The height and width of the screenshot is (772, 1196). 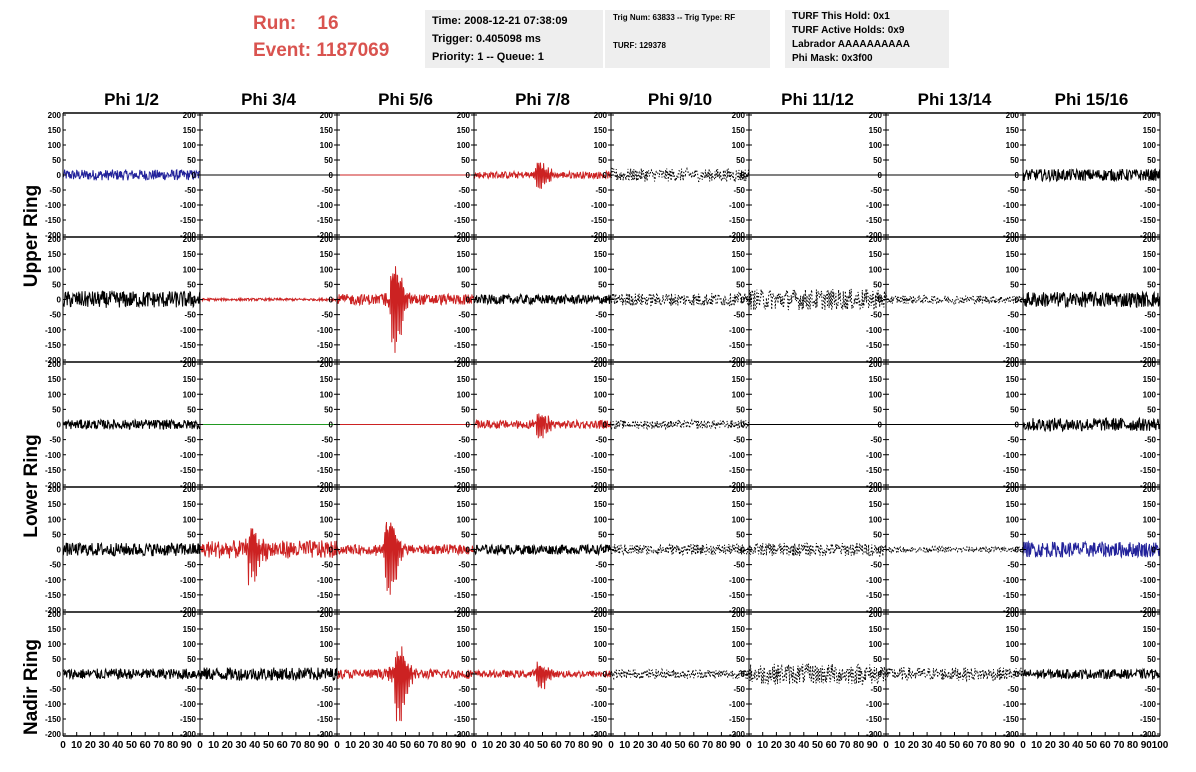 What do you see at coordinates (324, 745) in the screenshot?
I see `x-tick-label: 90` at bounding box center [324, 745].